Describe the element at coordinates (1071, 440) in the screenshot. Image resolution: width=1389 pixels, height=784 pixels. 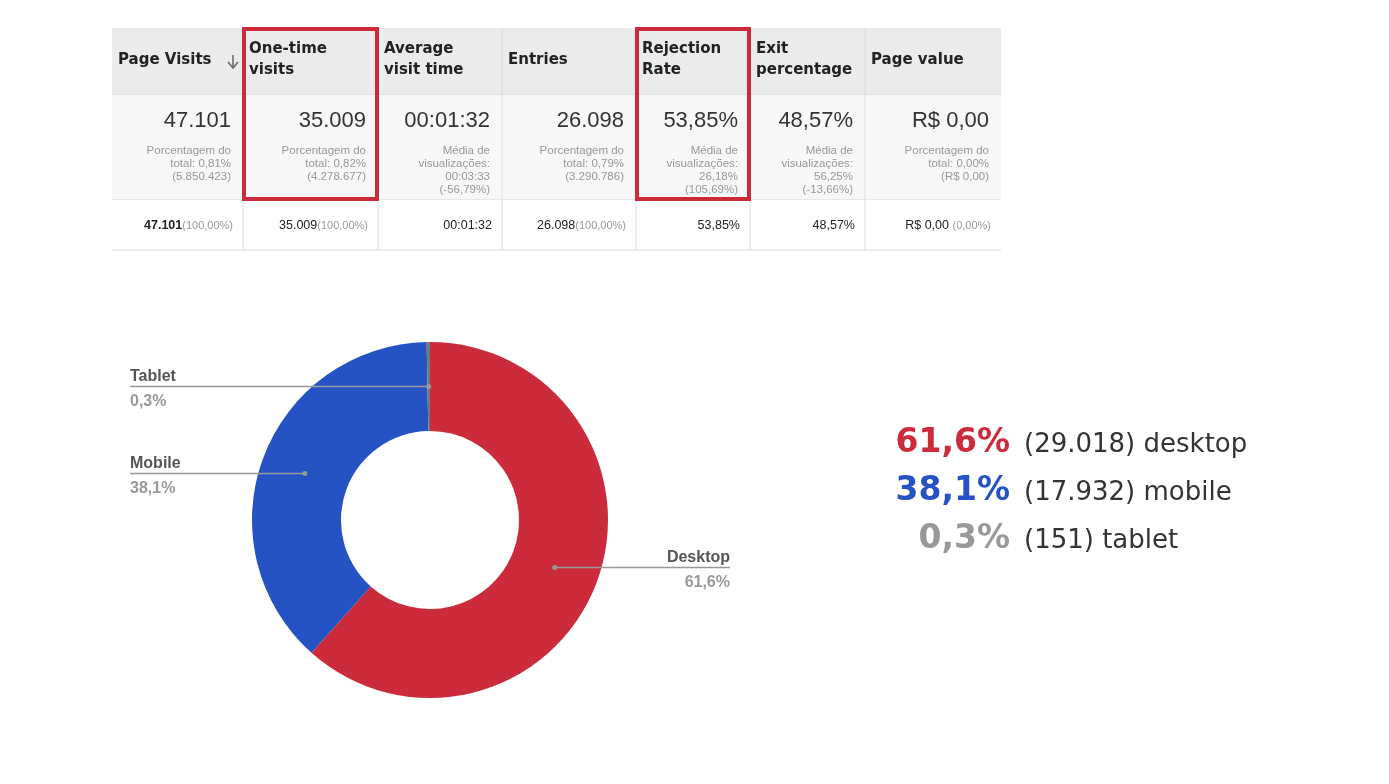
I see `text: 61,6% (29.018) desktop` at that location.